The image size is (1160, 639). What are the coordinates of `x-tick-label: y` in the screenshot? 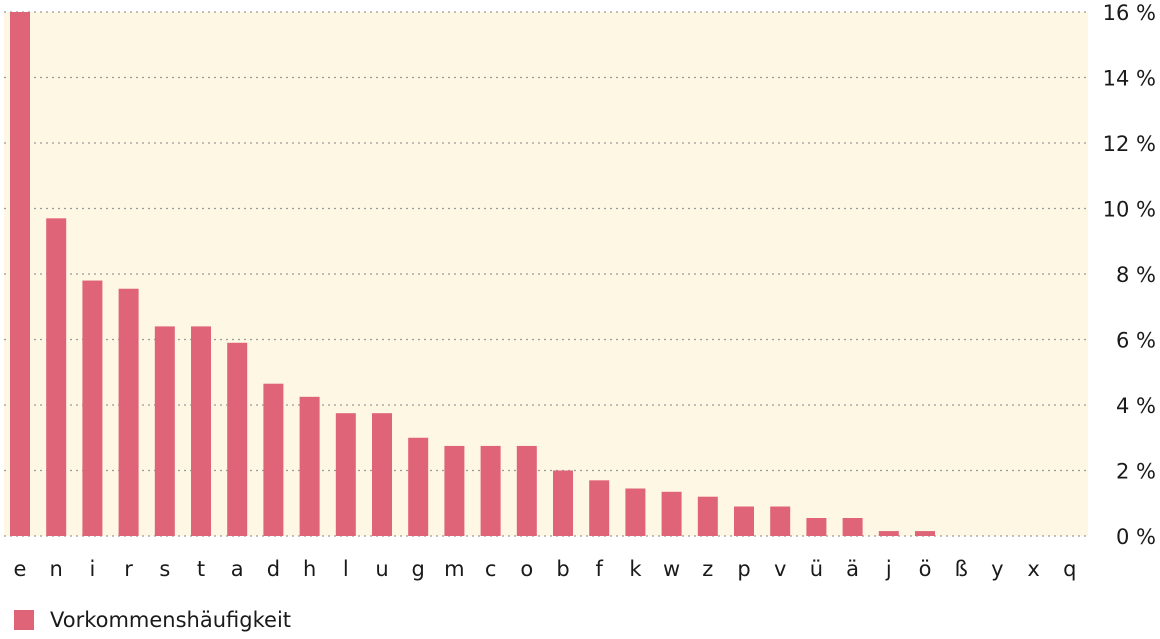 It's located at (997, 569).